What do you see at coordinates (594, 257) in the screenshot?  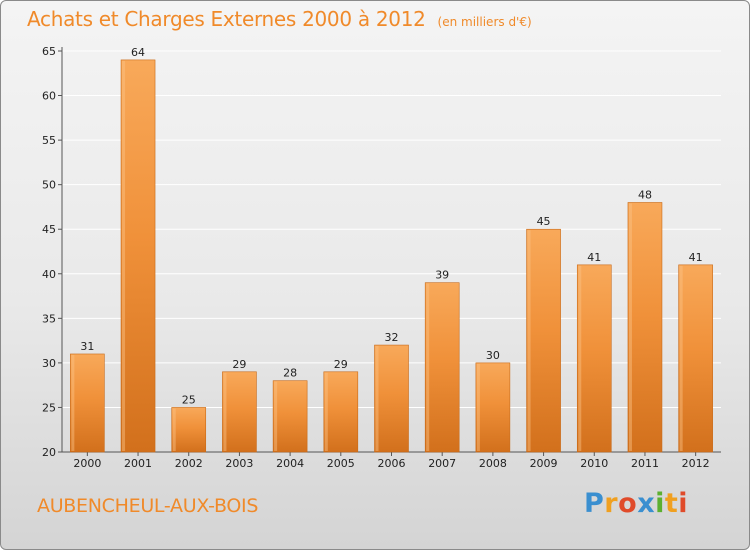 I see `value-label-2010: 41` at bounding box center [594, 257].